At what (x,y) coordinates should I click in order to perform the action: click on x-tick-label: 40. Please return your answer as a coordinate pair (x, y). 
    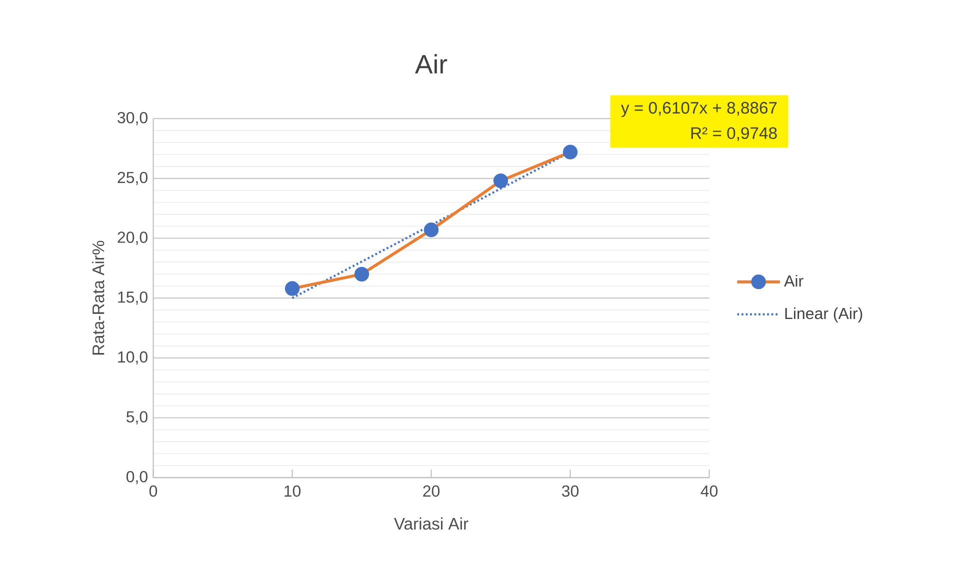
    Looking at the image, I should click on (709, 491).